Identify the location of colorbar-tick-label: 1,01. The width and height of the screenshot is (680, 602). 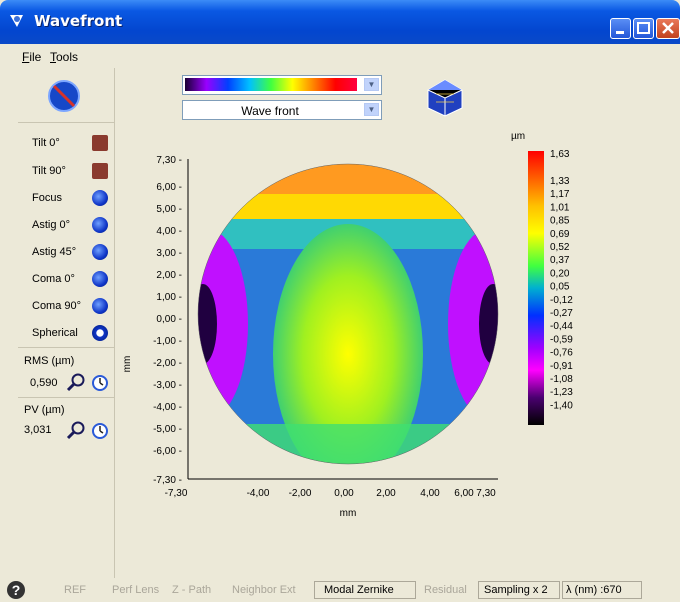
(560, 207).